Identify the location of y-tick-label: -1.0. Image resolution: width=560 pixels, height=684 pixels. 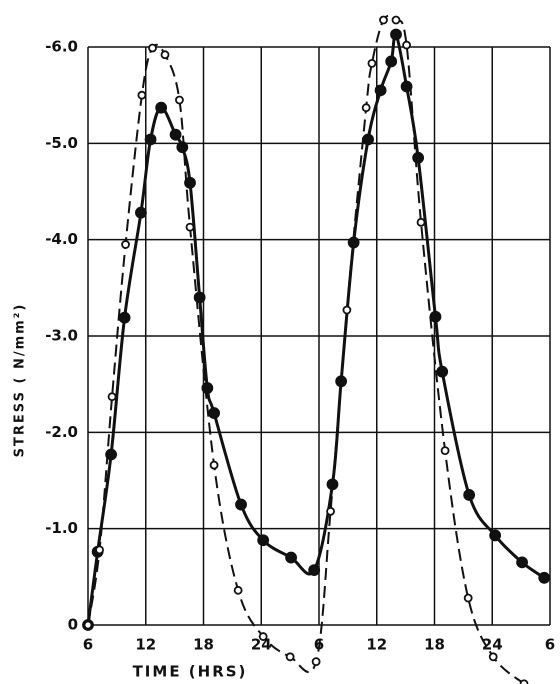
(61, 528).